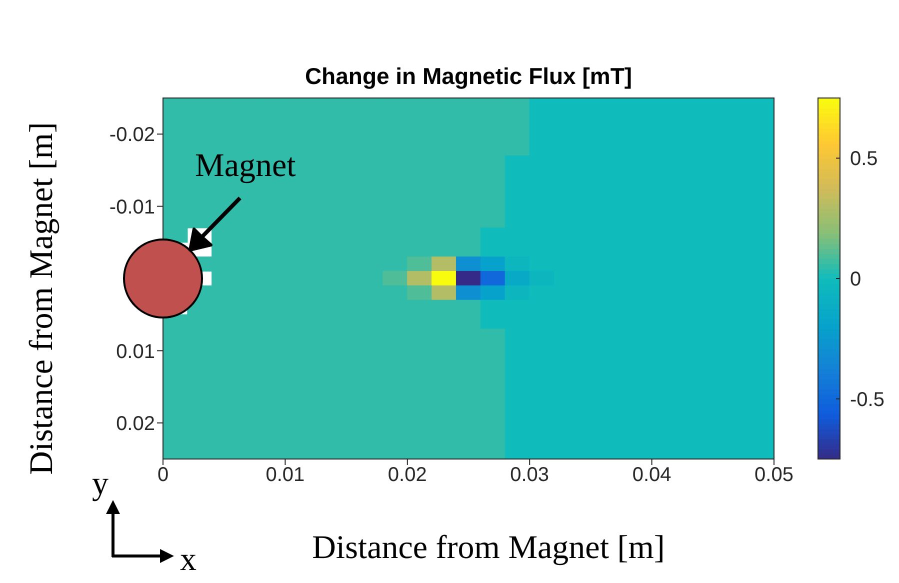 The height and width of the screenshot is (583, 899). Describe the element at coordinates (774, 475) in the screenshot. I see `x-tick-label: 0.05` at that location.